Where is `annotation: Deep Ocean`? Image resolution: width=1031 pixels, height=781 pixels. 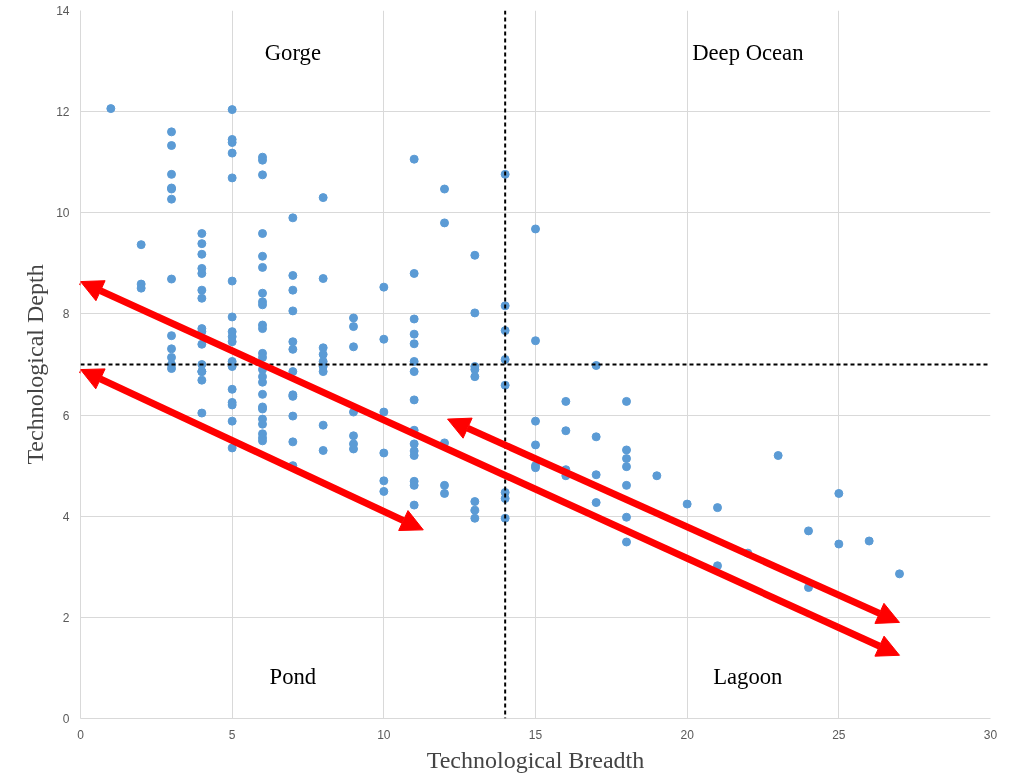 annotation: Deep Ocean is located at coordinates (748, 53).